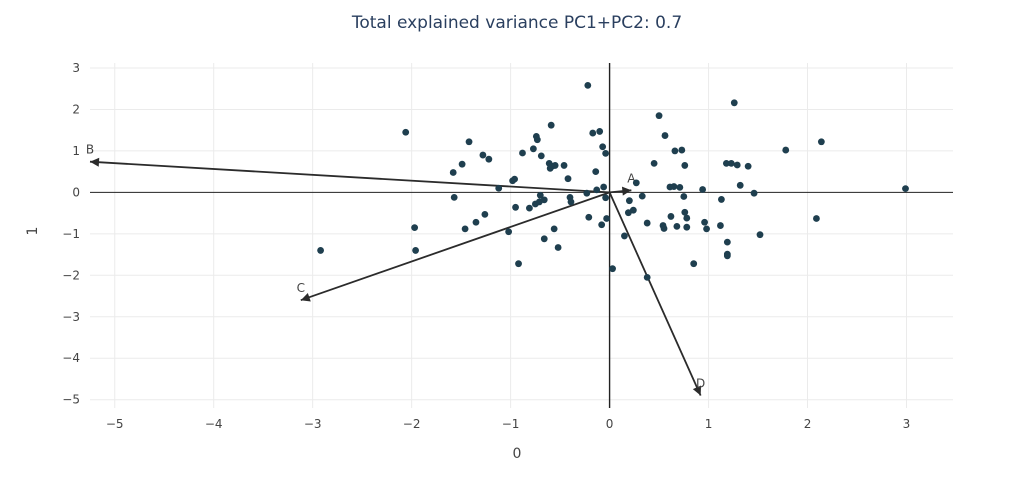  Describe the element at coordinates (517, 454) in the screenshot. I see `x-axis-title: 0` at that location.